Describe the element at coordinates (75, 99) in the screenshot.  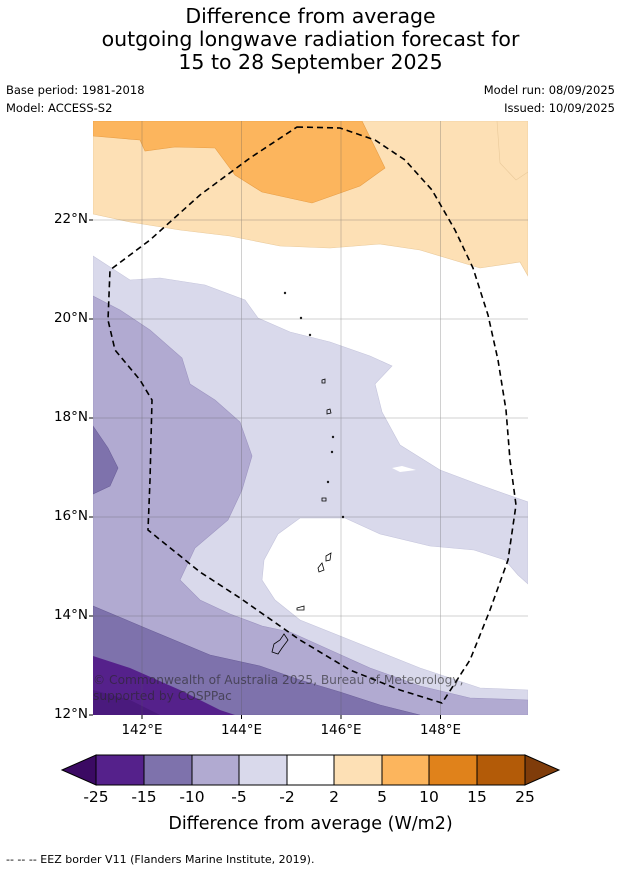
I see `meta-left: Base period: 1981-2018 Model: ACCESS-S2` at that location.